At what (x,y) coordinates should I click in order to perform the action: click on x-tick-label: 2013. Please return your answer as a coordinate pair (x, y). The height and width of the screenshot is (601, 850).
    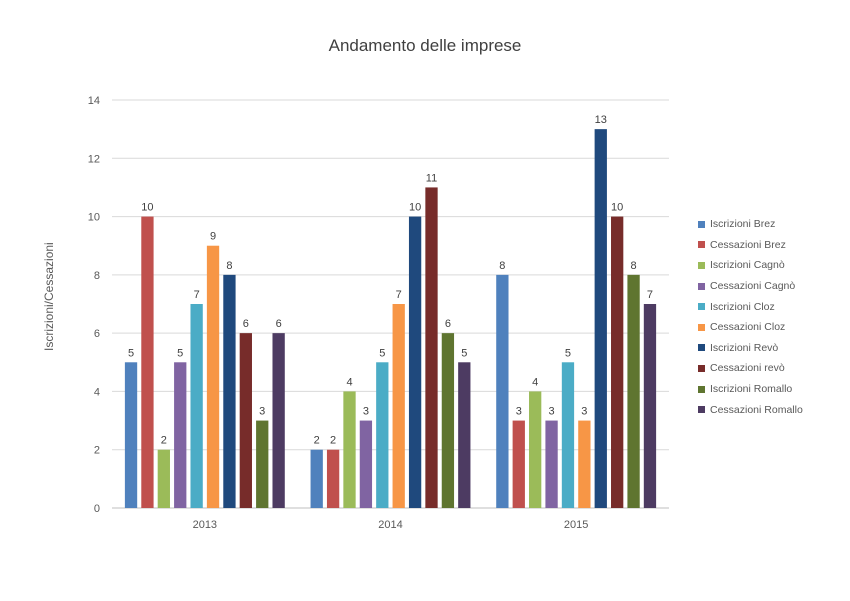
    Looking at the image, I should click on (205, 525).